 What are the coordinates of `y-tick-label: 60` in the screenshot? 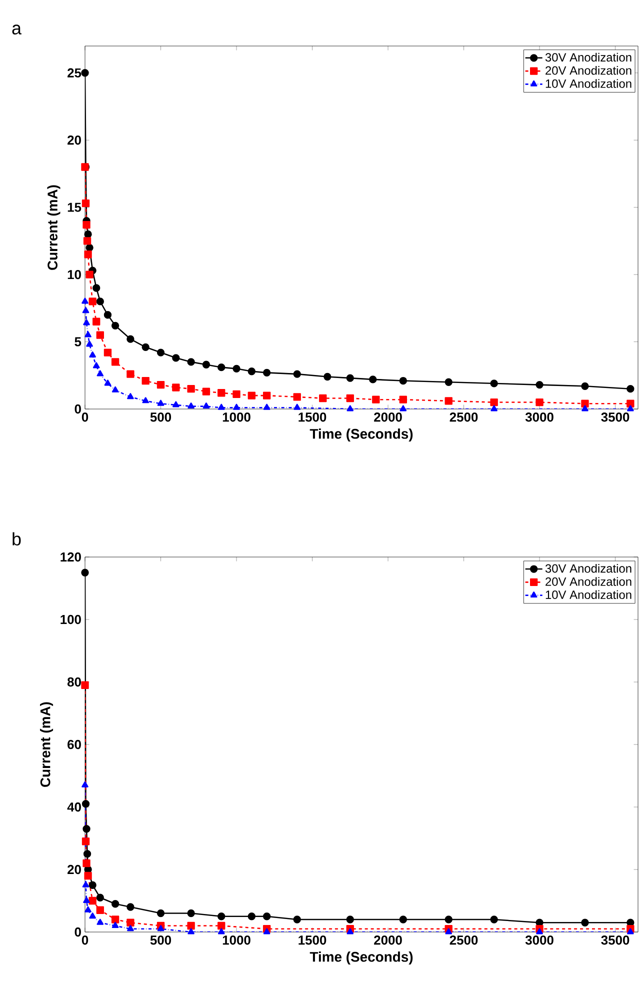 It's located at (74, 745).